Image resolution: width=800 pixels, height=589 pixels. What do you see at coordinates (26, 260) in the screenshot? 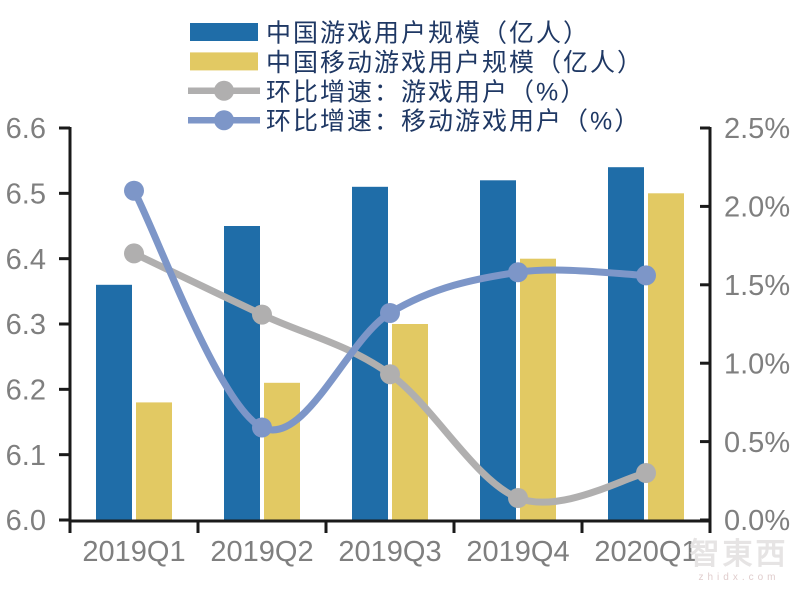
I see `y-axis-left-tick-label: 6.4` at bounding box center [26, 260].